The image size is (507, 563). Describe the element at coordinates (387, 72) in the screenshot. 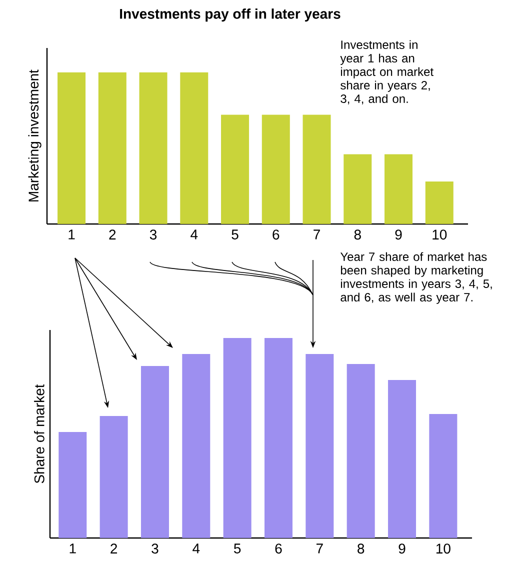

I see `annotation: Investments in year 1 has an impact on market share in years 2, 3, 4, and on.` at that location.